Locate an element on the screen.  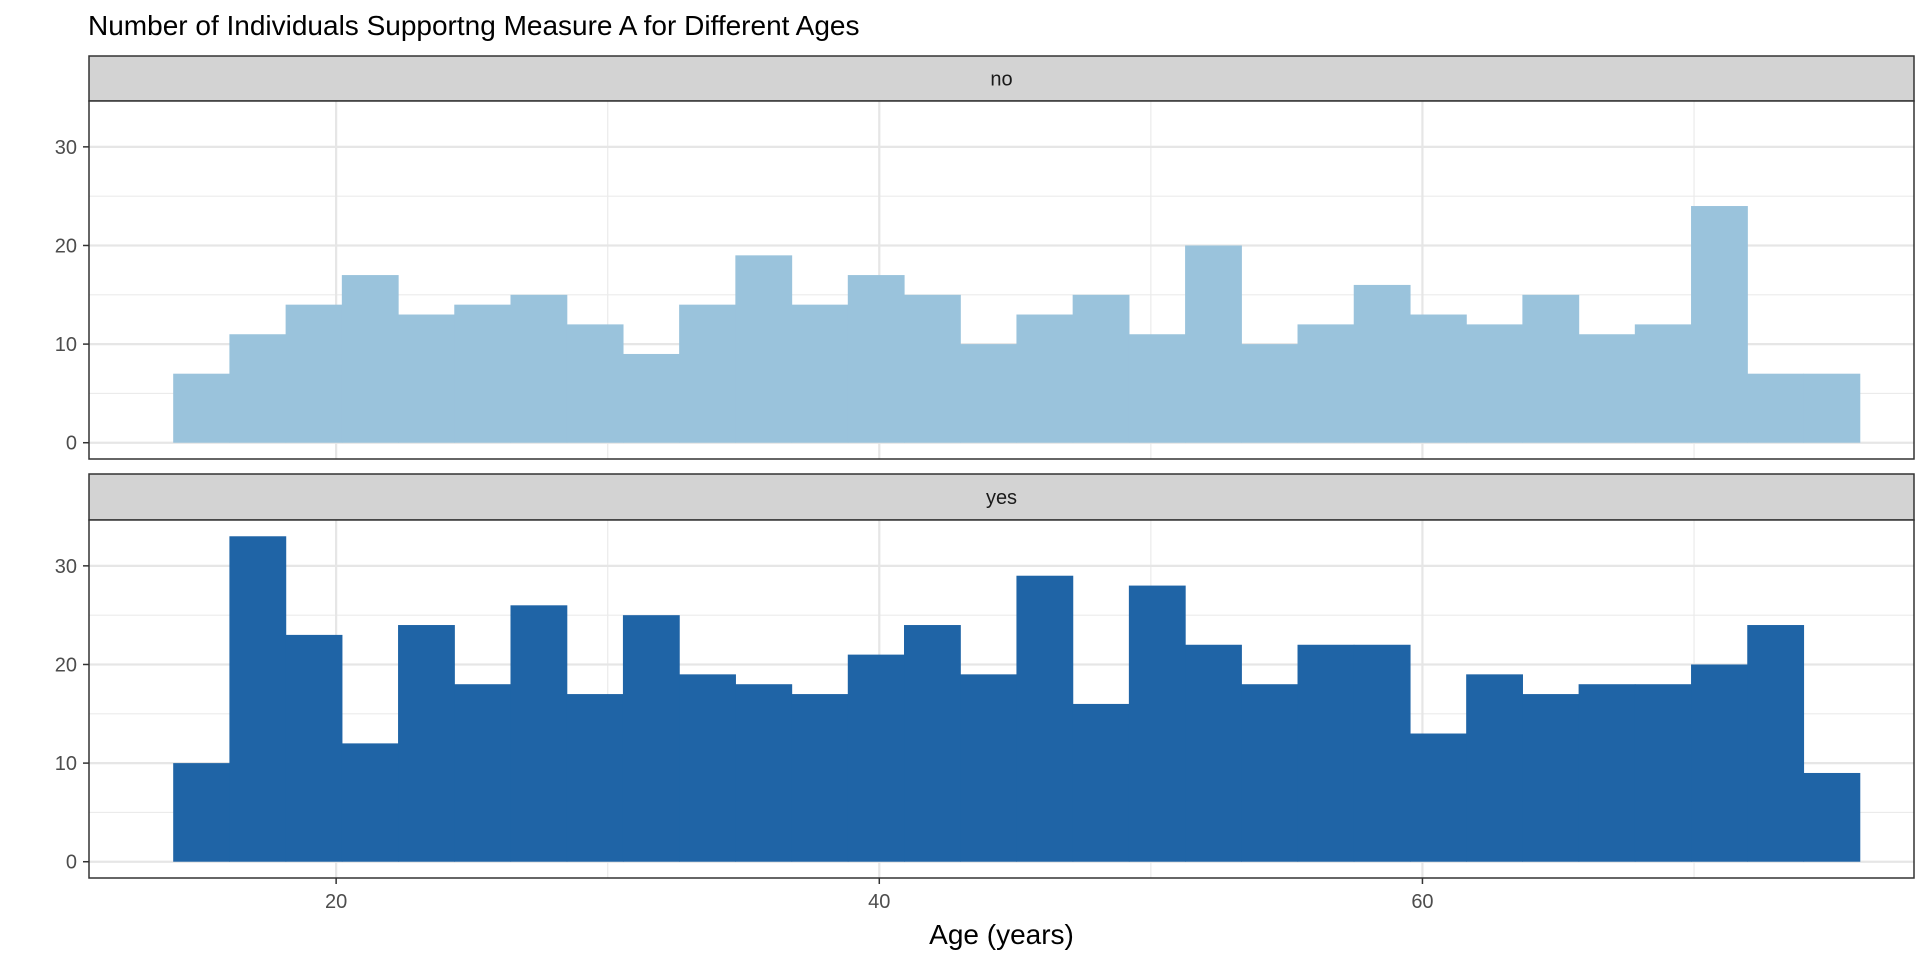
facet-strip-no is located at coordinates (1001, 78).